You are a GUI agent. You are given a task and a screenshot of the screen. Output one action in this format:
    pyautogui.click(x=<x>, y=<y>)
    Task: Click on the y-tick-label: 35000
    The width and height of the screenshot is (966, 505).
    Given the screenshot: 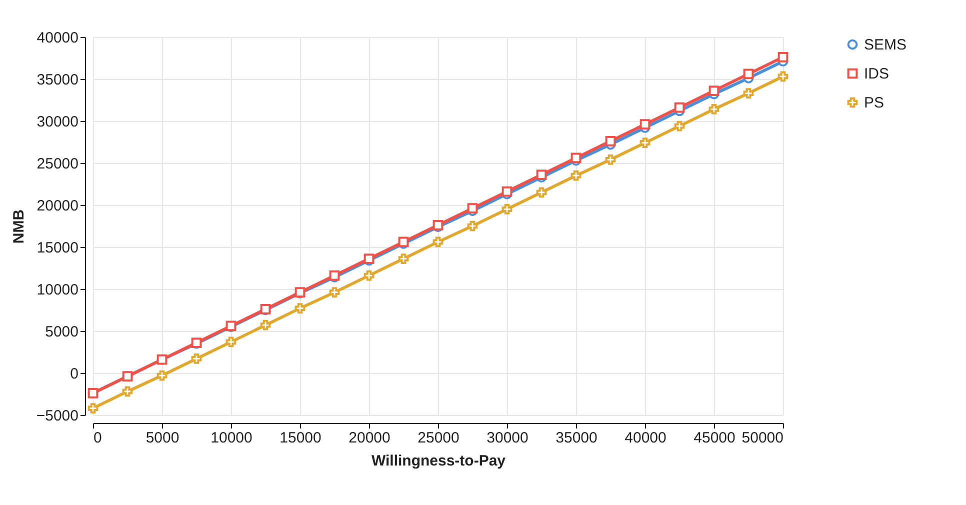 What is the action you would take?
    pyautogui.click(x=57, y=80)
    